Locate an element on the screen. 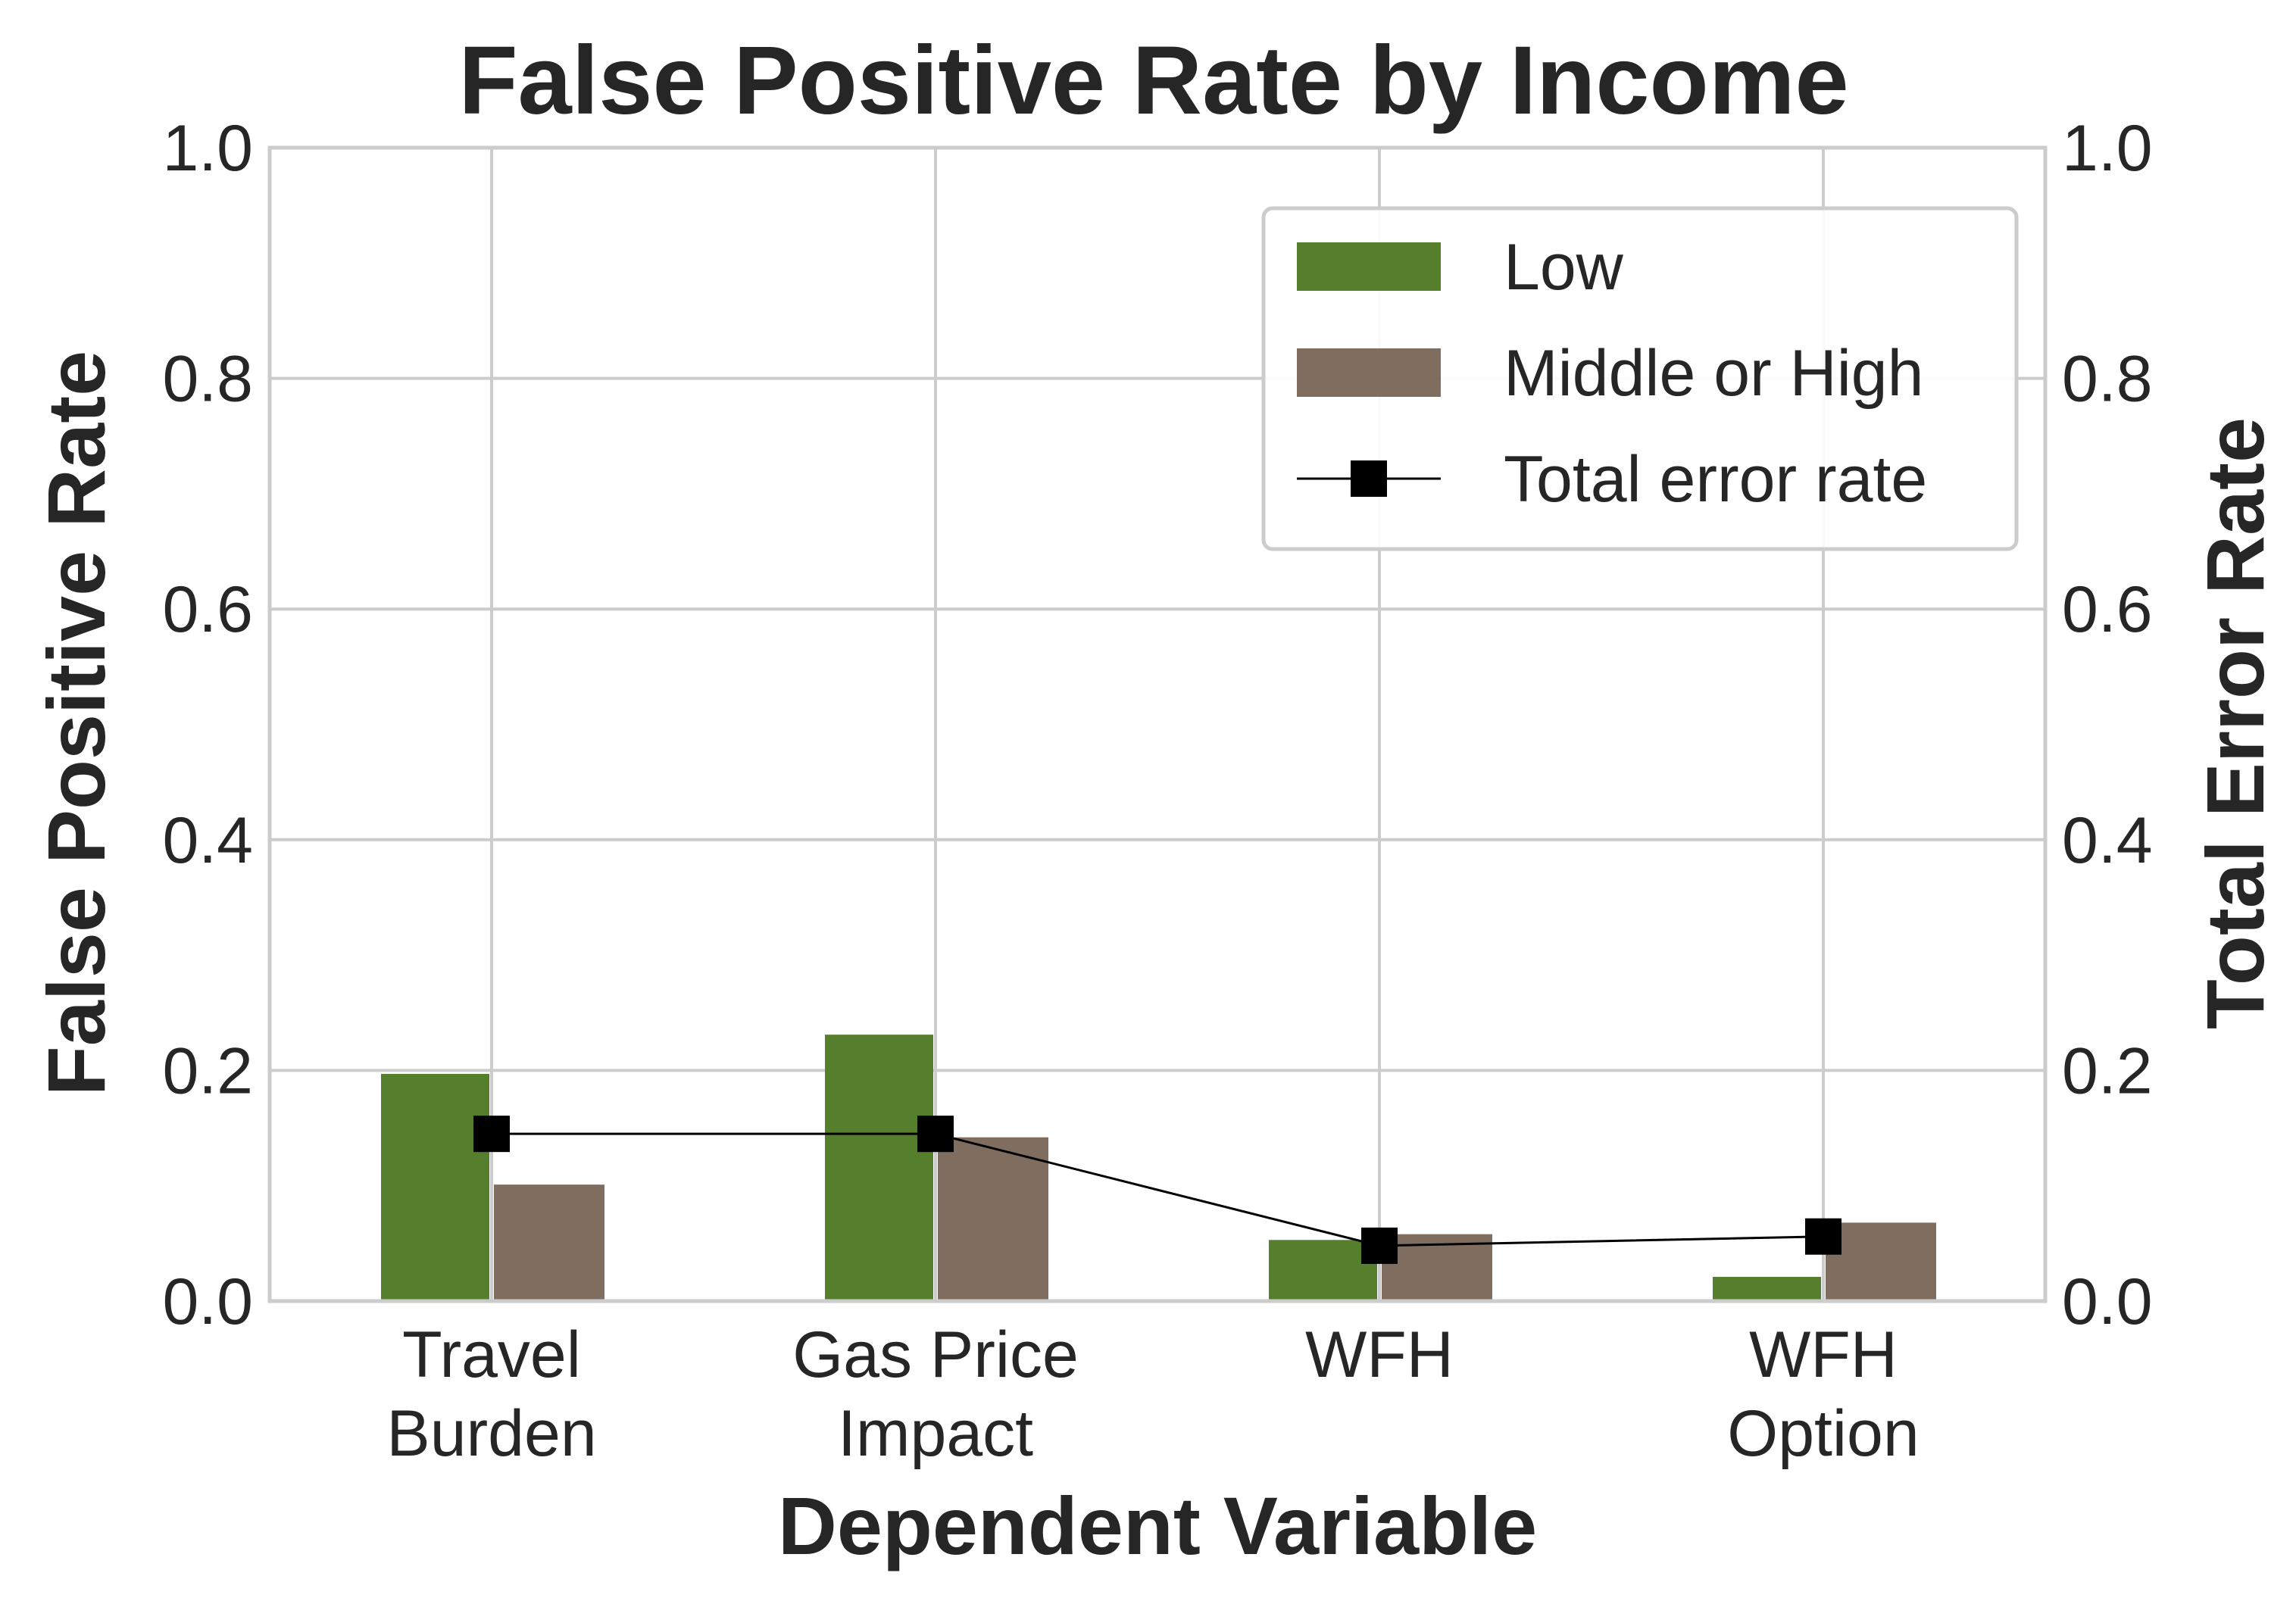  total-error-polyline is located at coordinates (1158, 1189).